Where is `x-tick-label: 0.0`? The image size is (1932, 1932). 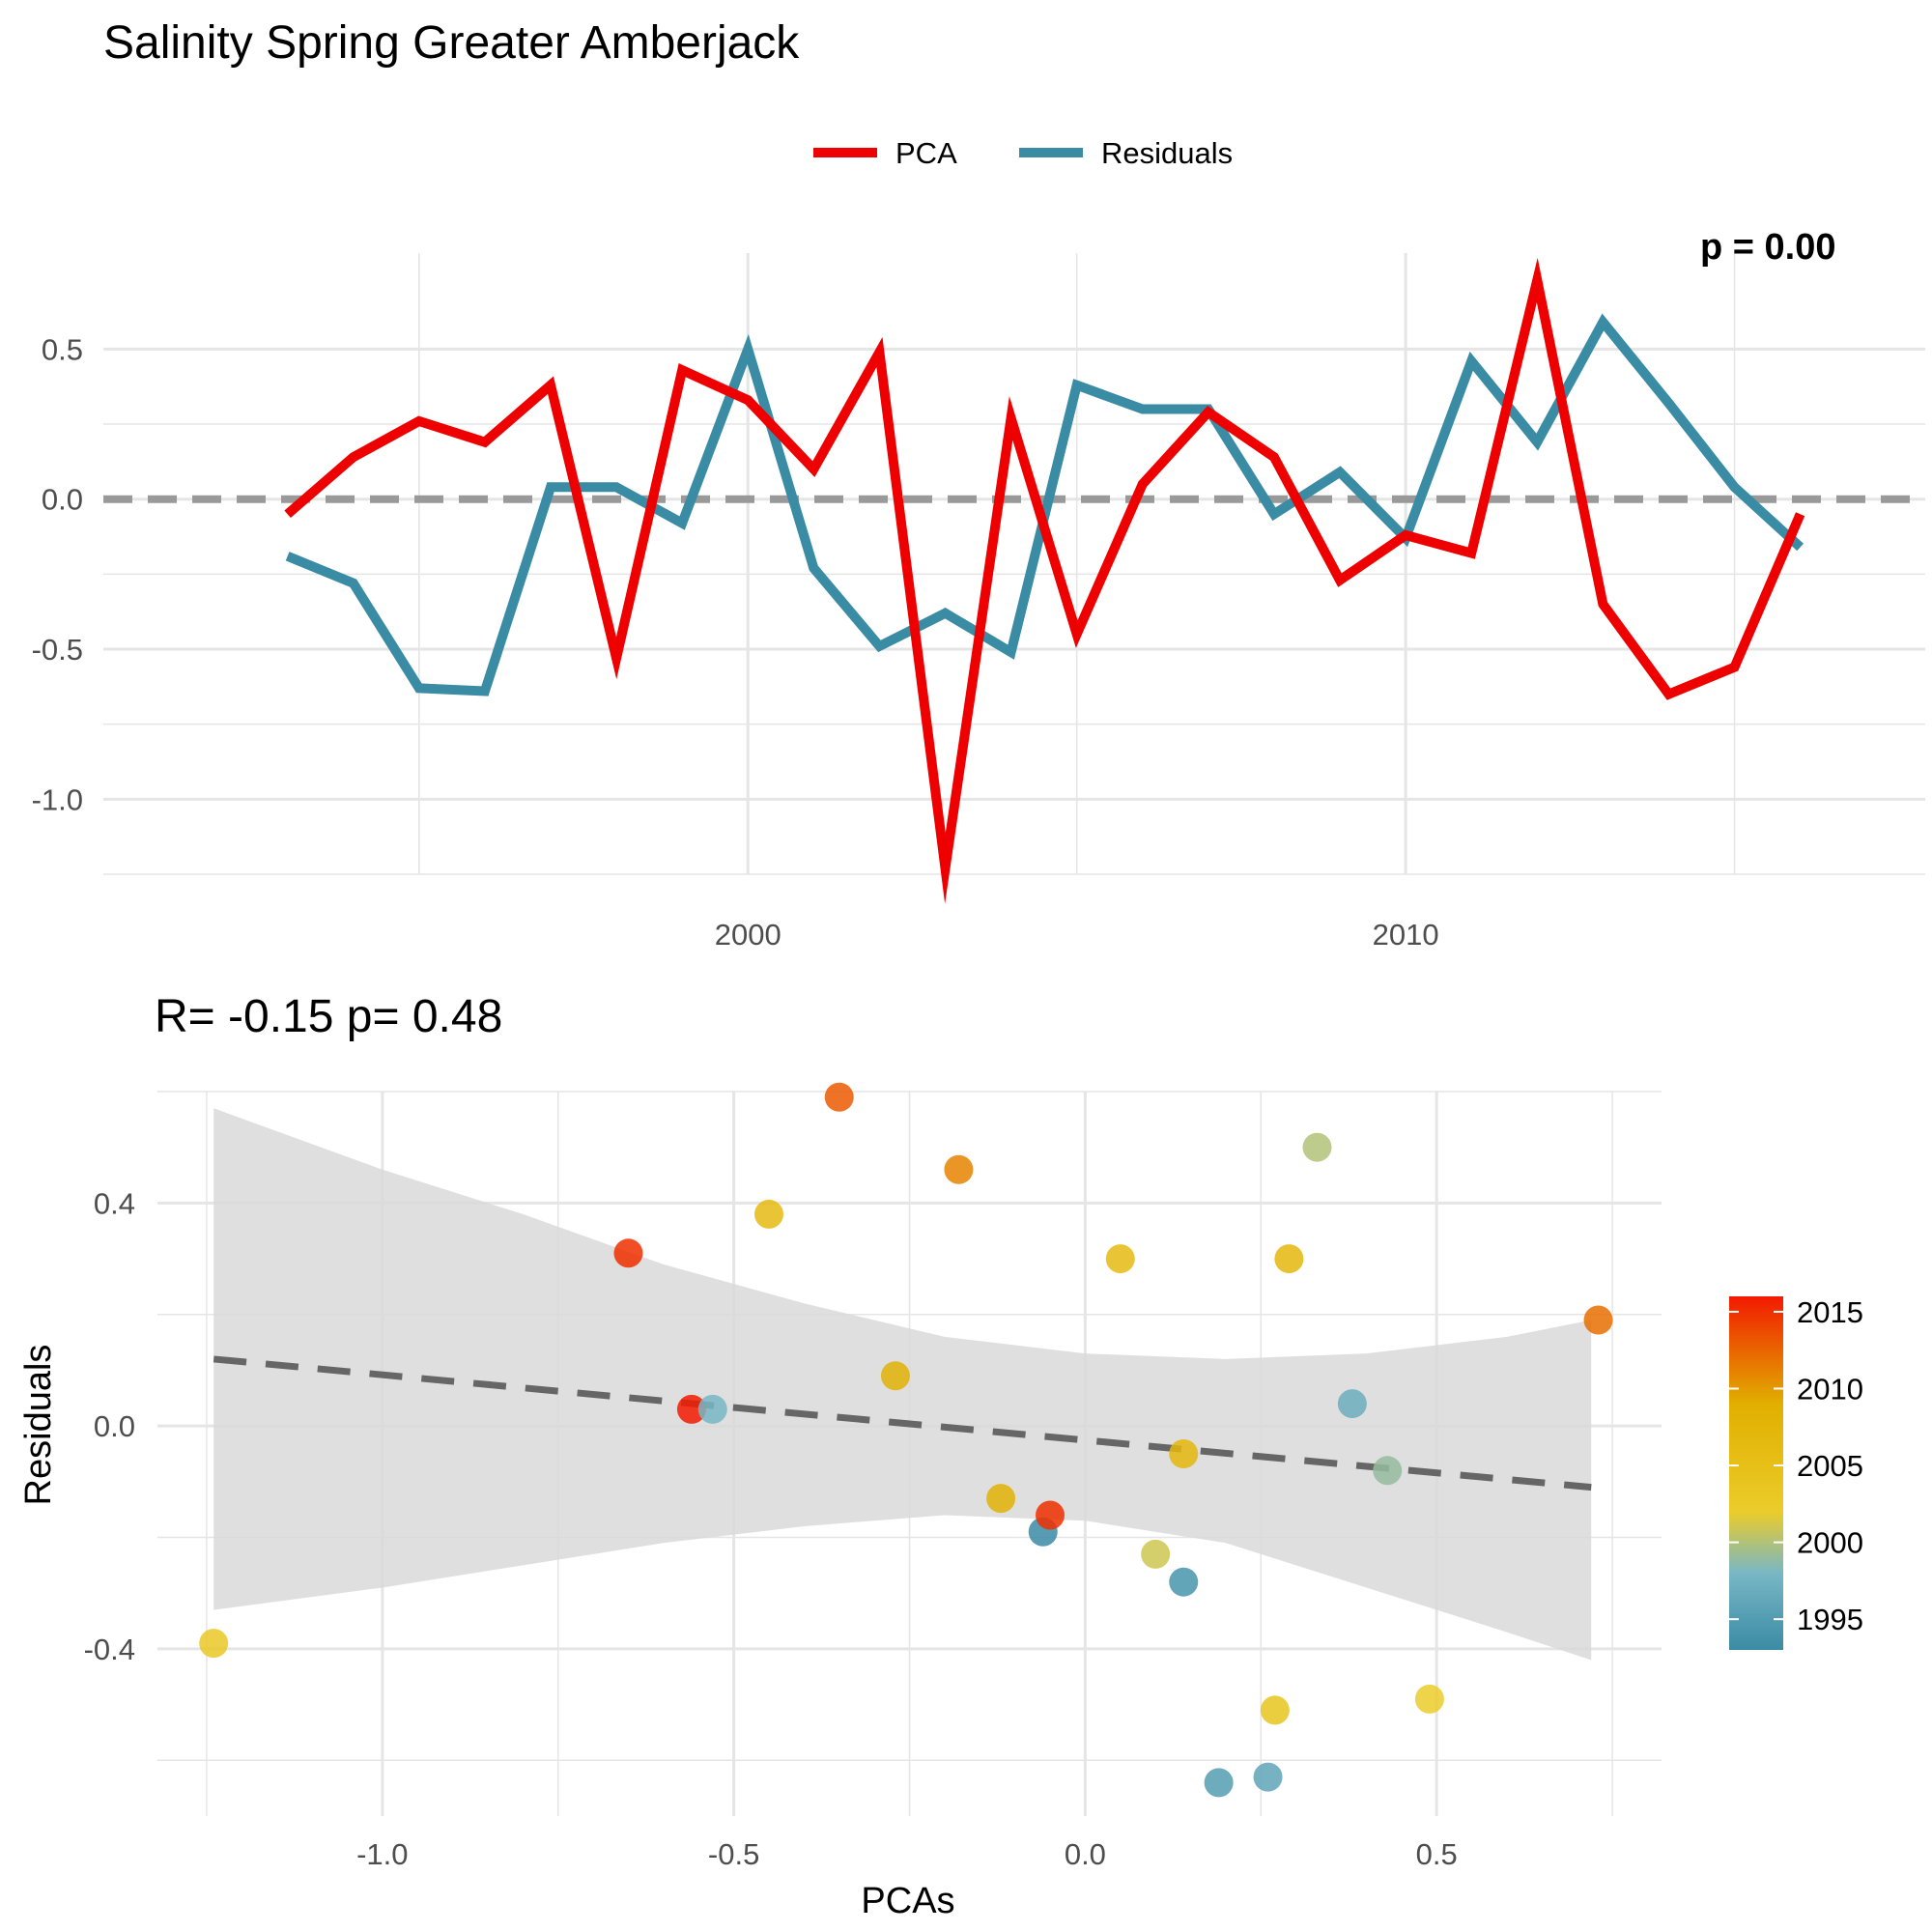
x-tick-label: 0.0 is located at coordinates (1085, 1854).